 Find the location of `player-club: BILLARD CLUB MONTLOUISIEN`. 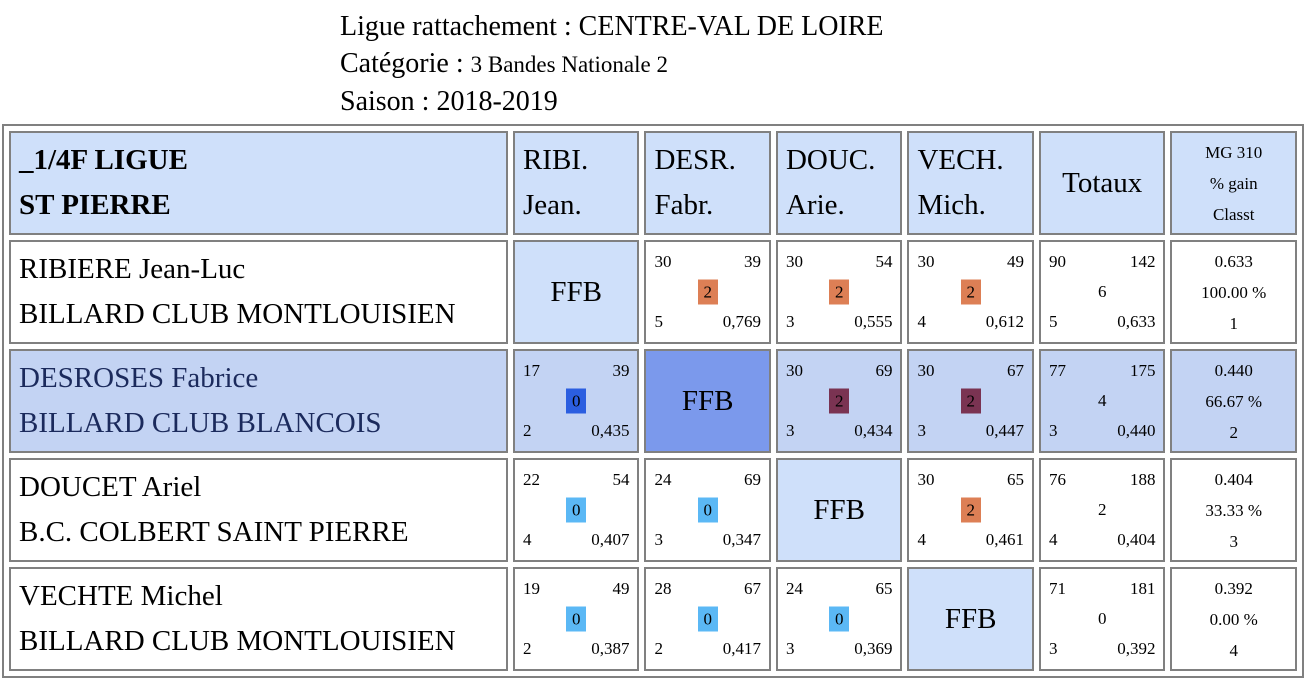

player-club: BILLARD CLUB MONTLOUISIEN is located at coordinates (237, 641).